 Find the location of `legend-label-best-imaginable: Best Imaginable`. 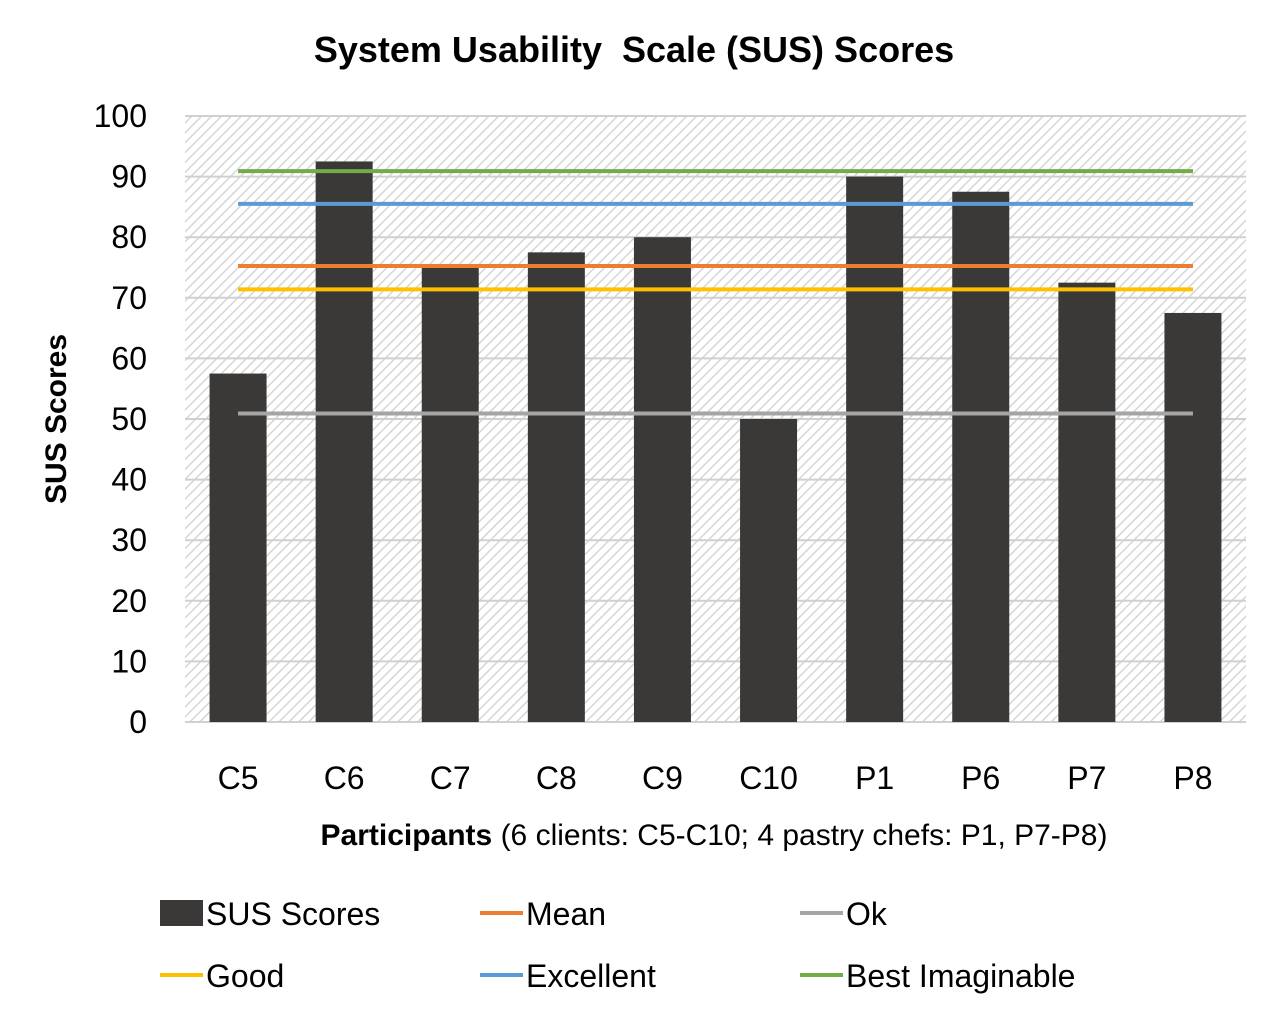

legend-label-best-imaginable: Best Imaginable is located at coordinates (960, 976).